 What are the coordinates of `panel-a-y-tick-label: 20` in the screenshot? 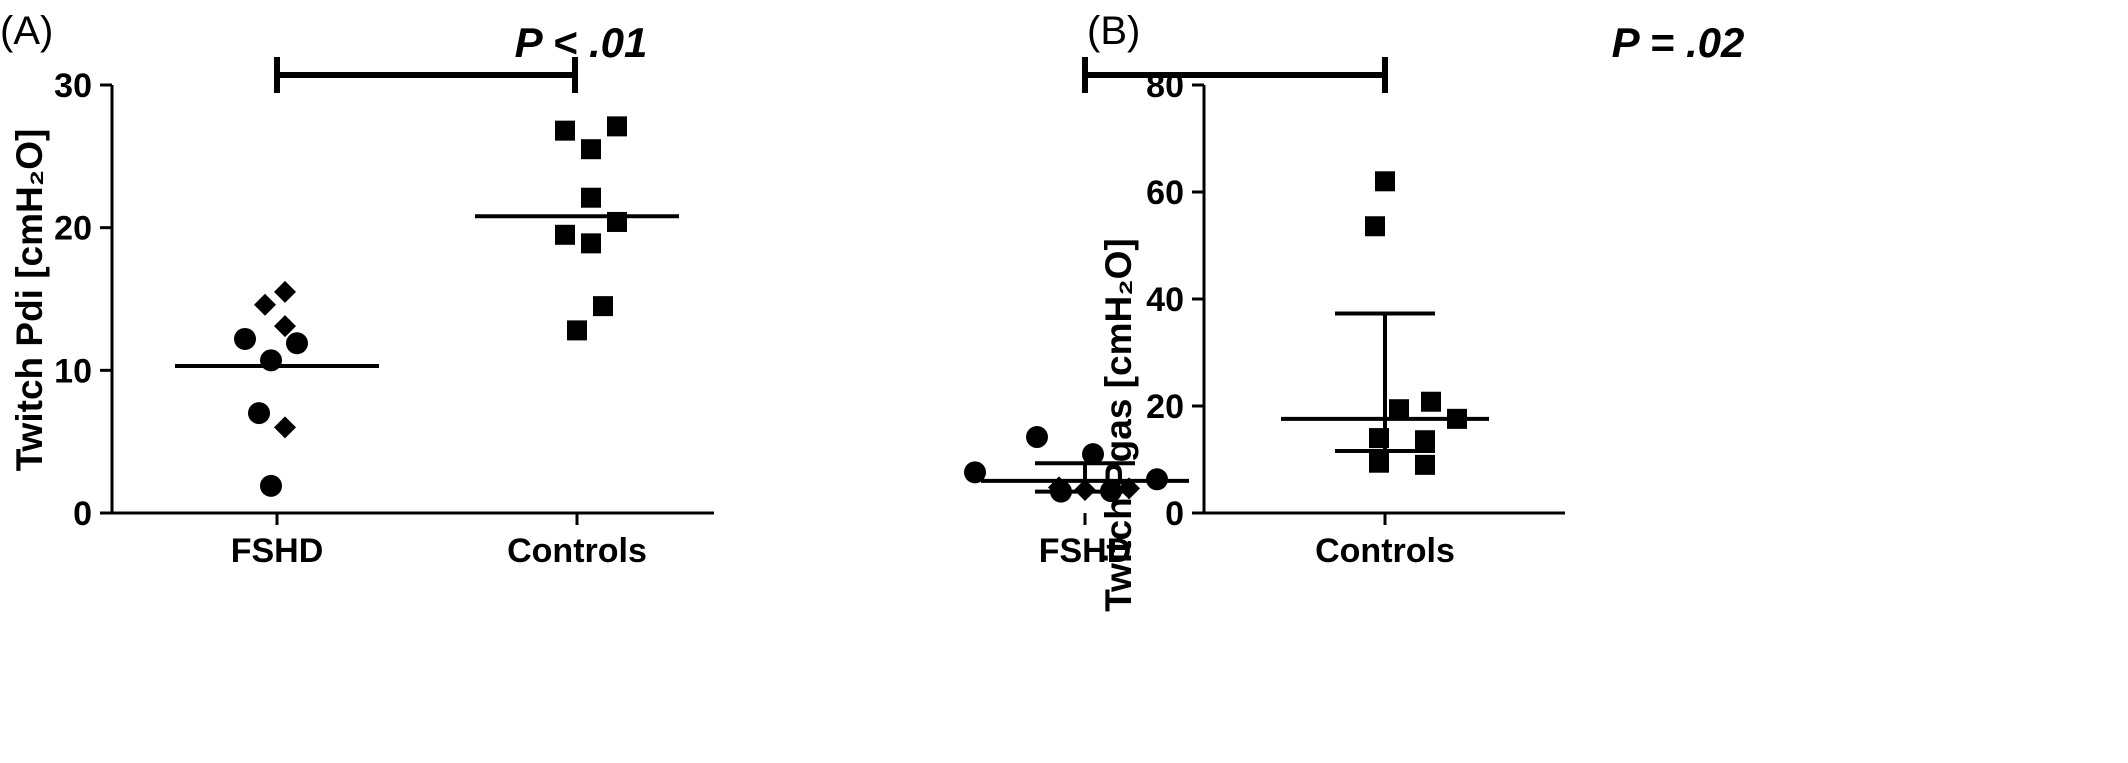 It's located at (73, 229).